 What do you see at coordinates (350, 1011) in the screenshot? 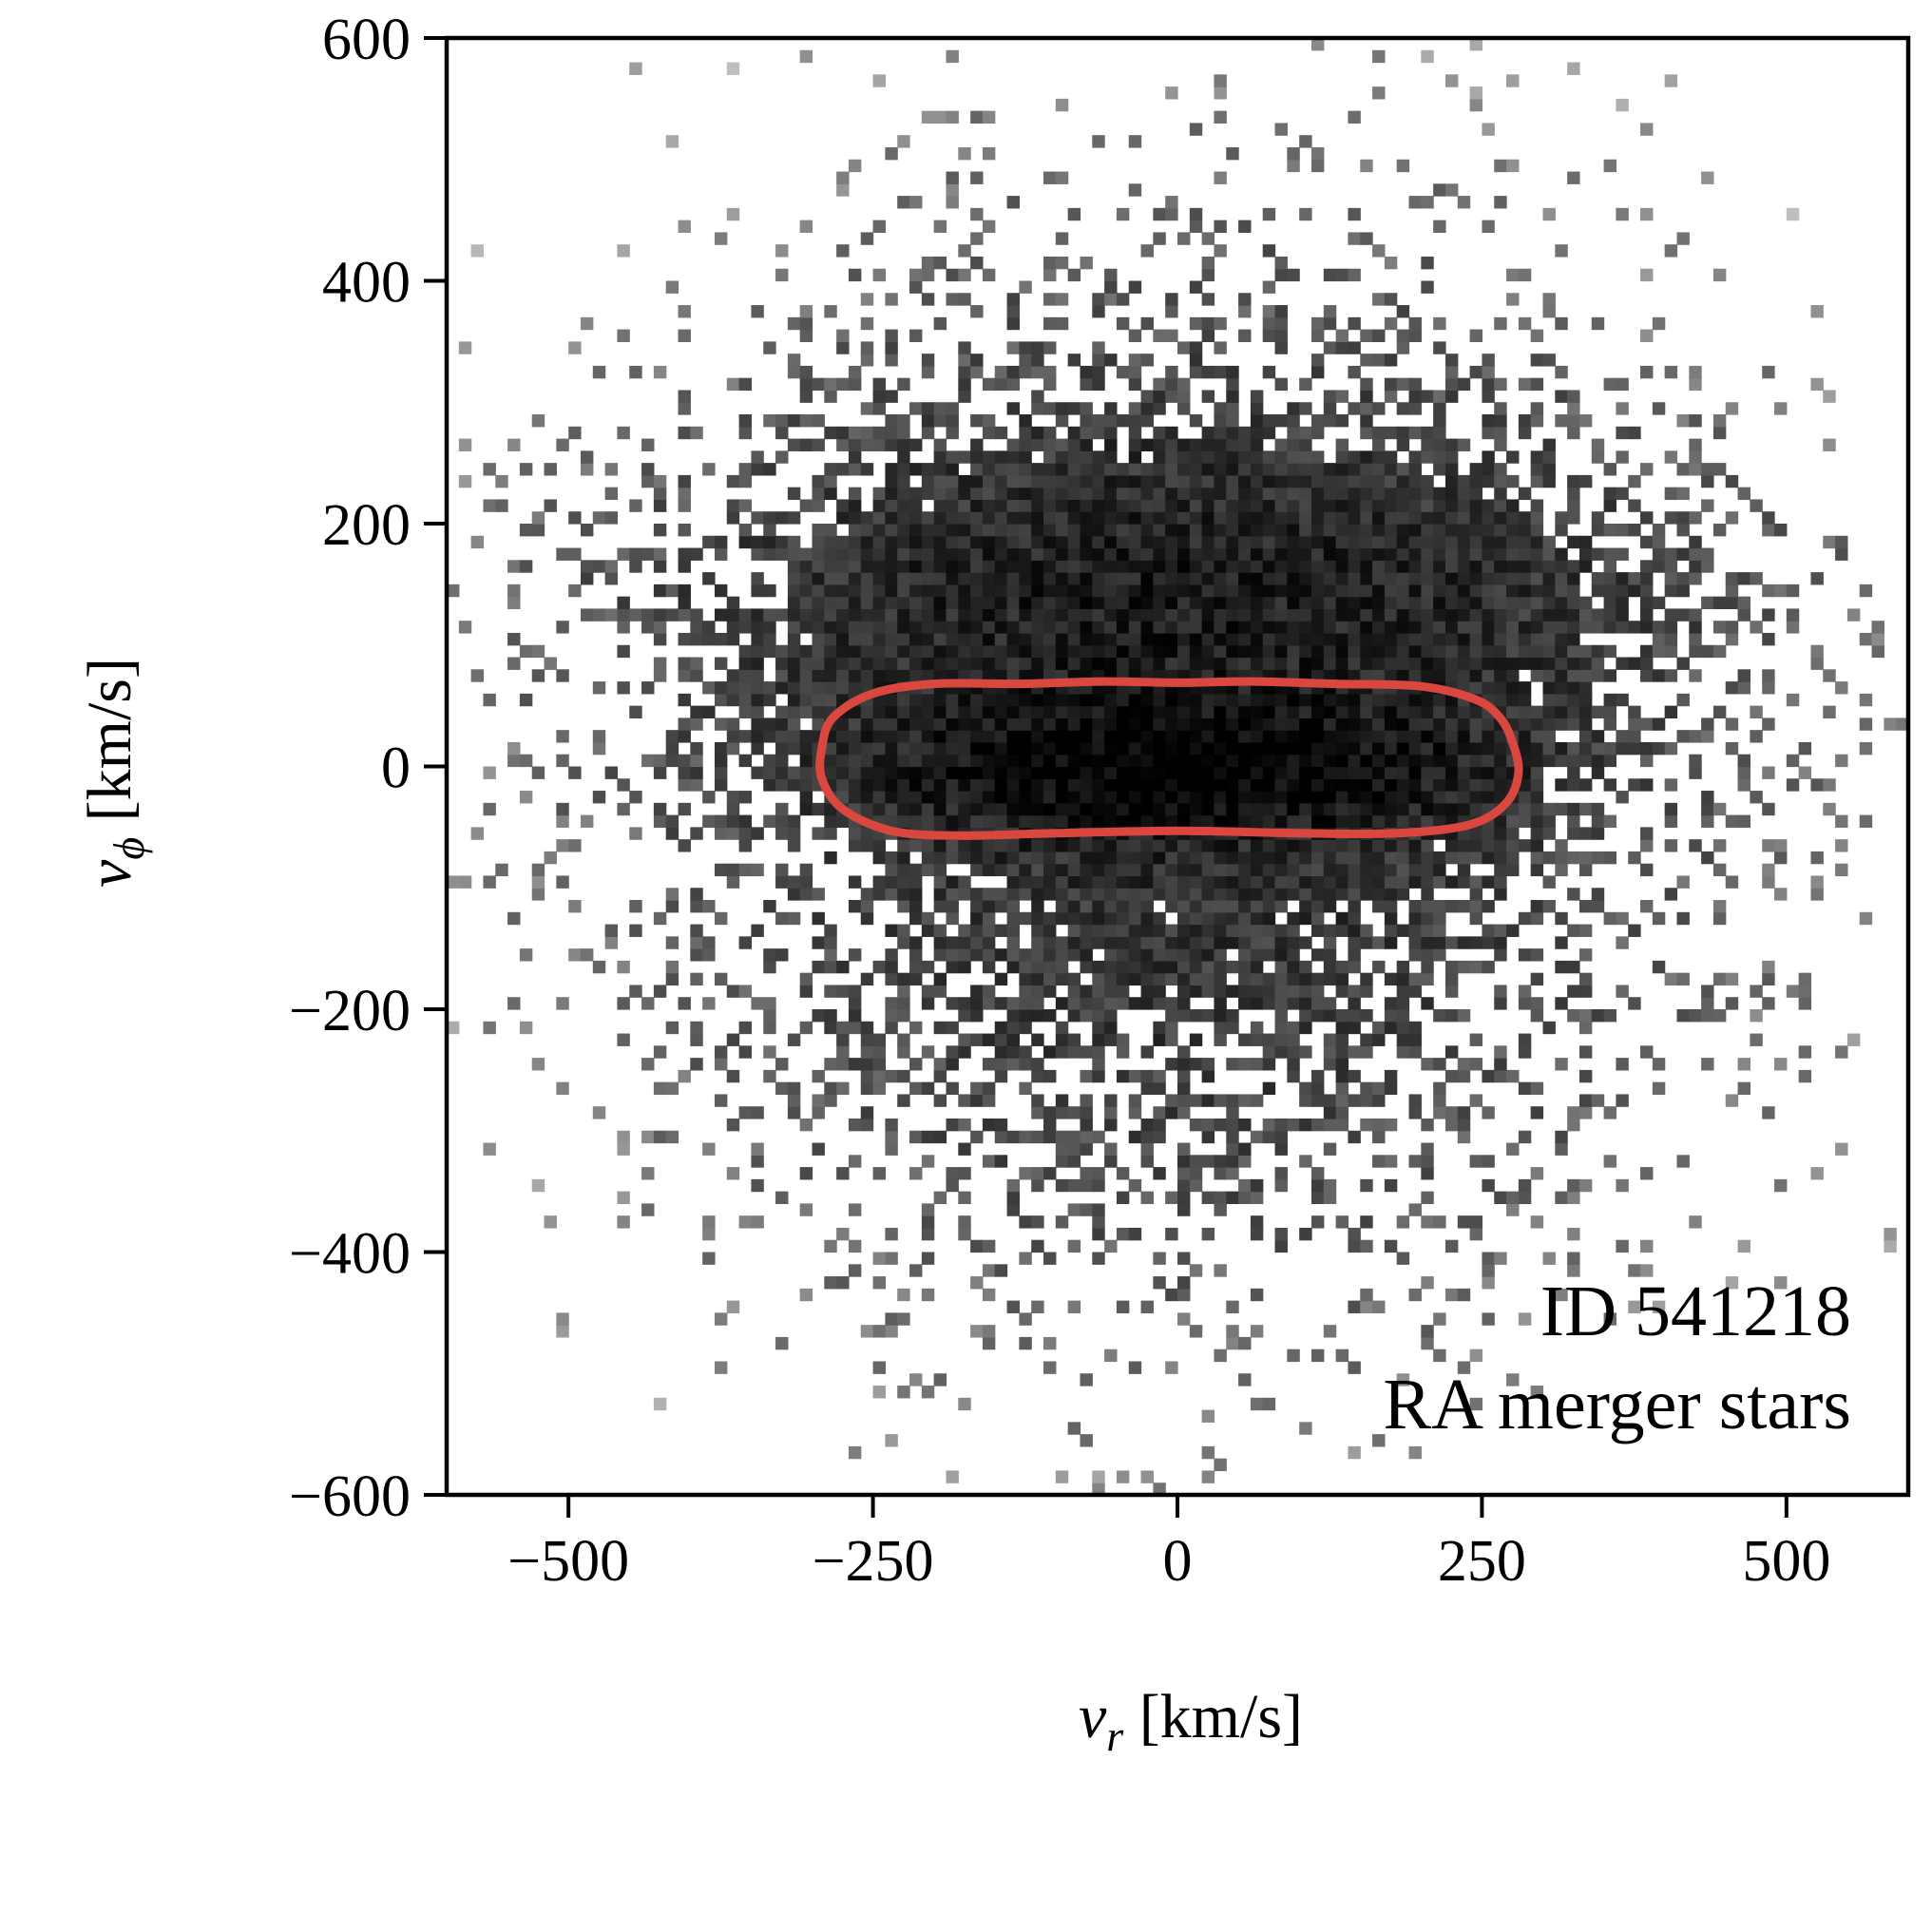
I see `y-tick-label: −200` at bounding box center [350, 1011].